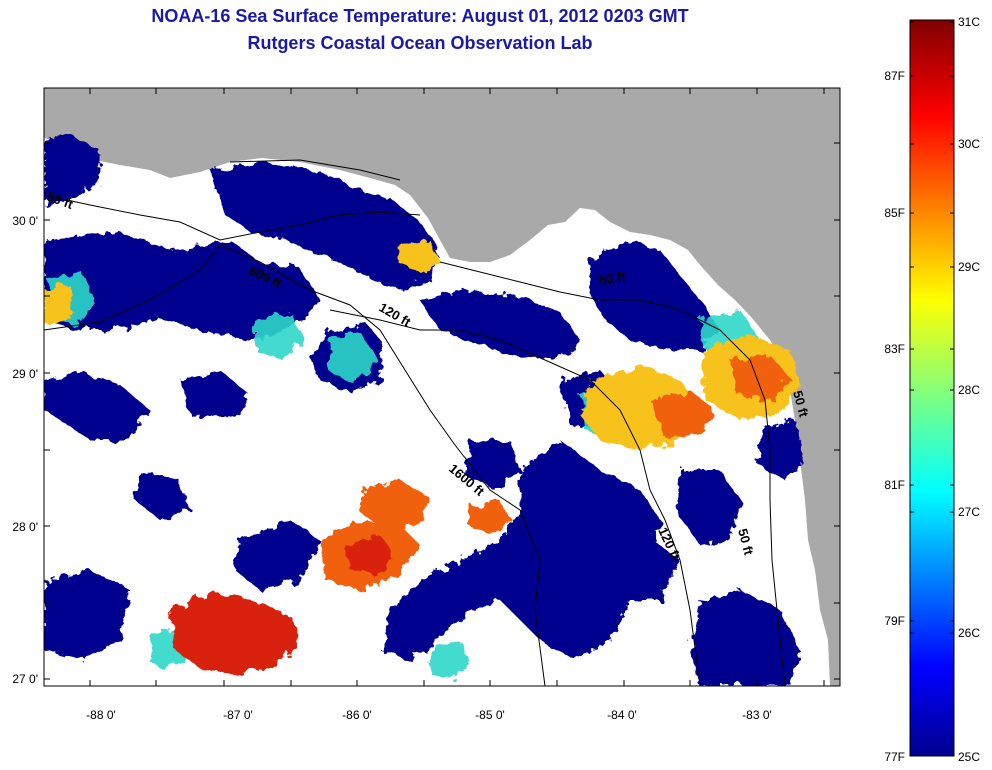 The image size is (992, 770). Describe the element at coordinates (622, 715) in the screenshot. I see `lon-label: -84 0'` at that location.